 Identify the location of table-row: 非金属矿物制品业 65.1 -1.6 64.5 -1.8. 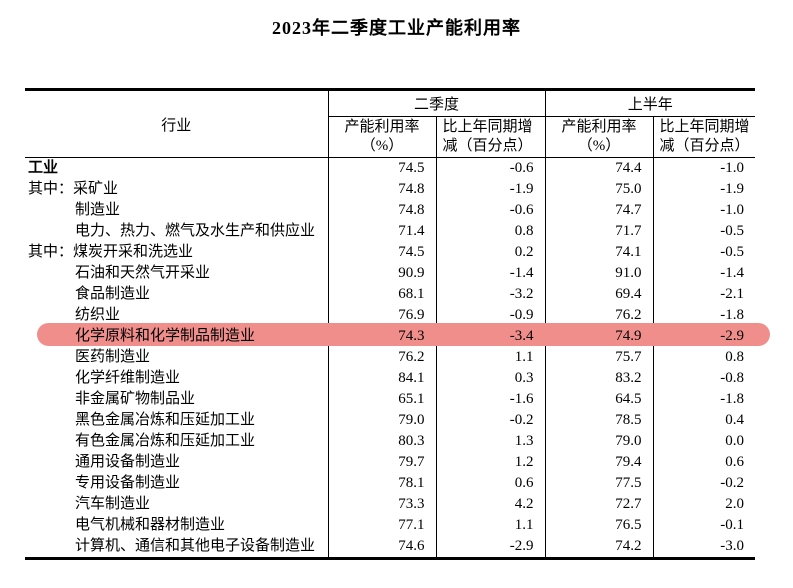
(390, 399).